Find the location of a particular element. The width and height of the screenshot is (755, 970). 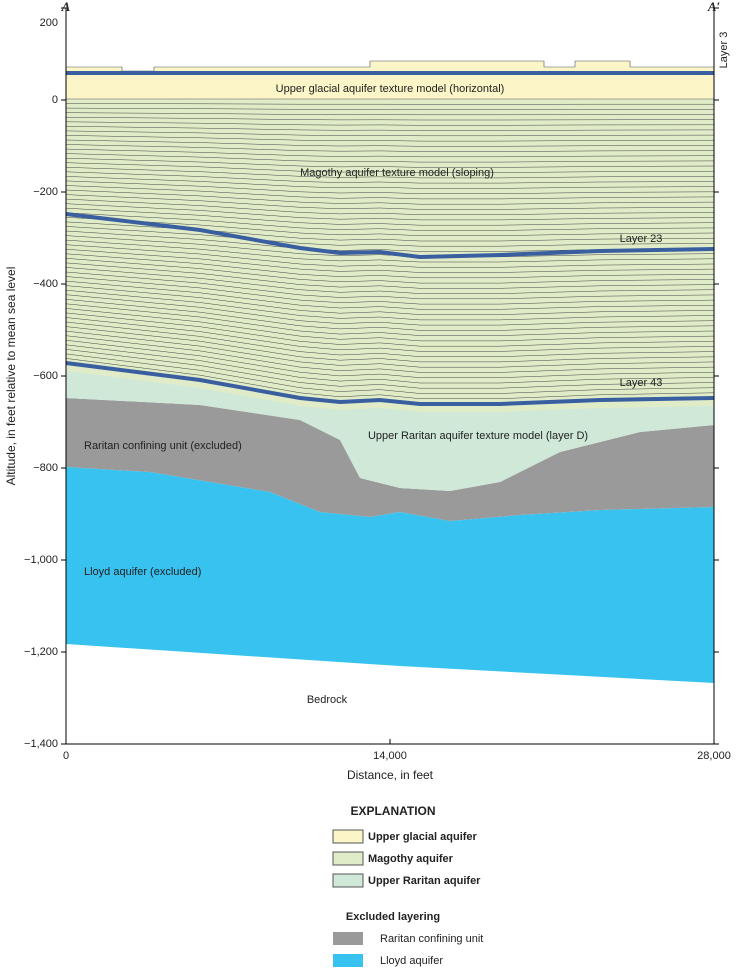

section-end: A′ is located at coordinates (714, 7).